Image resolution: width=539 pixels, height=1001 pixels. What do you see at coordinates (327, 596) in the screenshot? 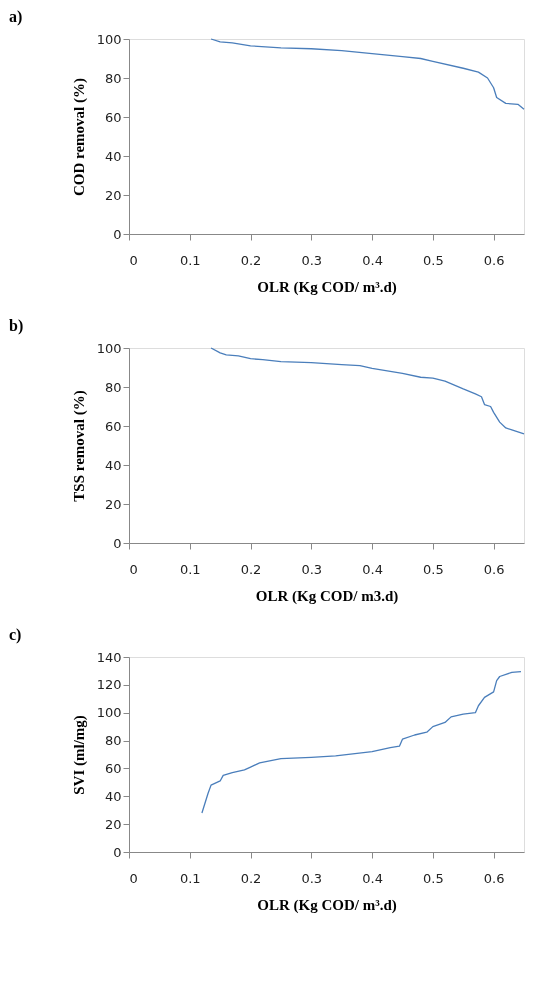
I see `x-axis-title: OLR (Kg COD/ m3.d)` at bounding box center [327, 596].